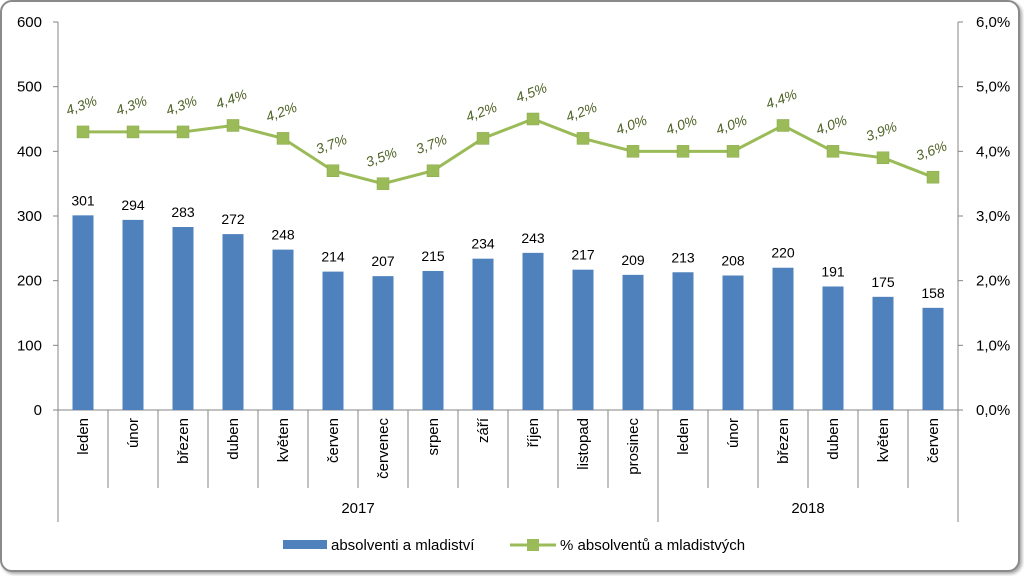  I want to click on bar-data-label: 272, so click(233, 219).